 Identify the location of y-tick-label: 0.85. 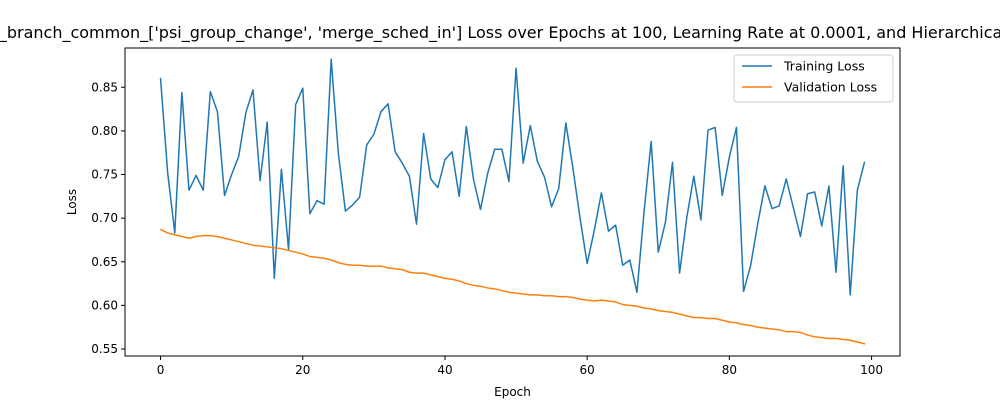
(104, 87).